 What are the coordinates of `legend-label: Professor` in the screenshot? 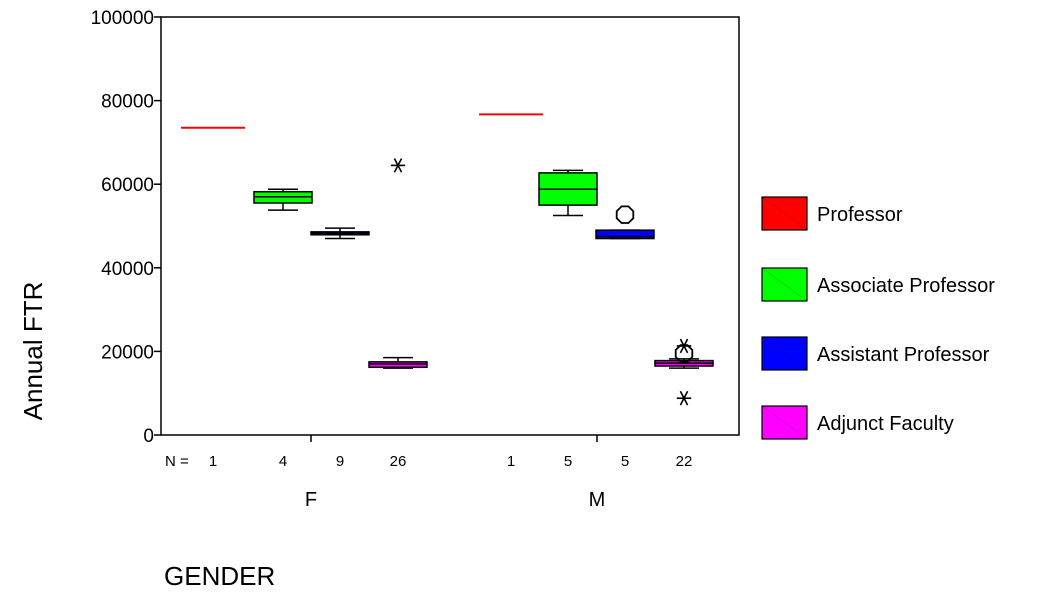 It's located at (860, 215).